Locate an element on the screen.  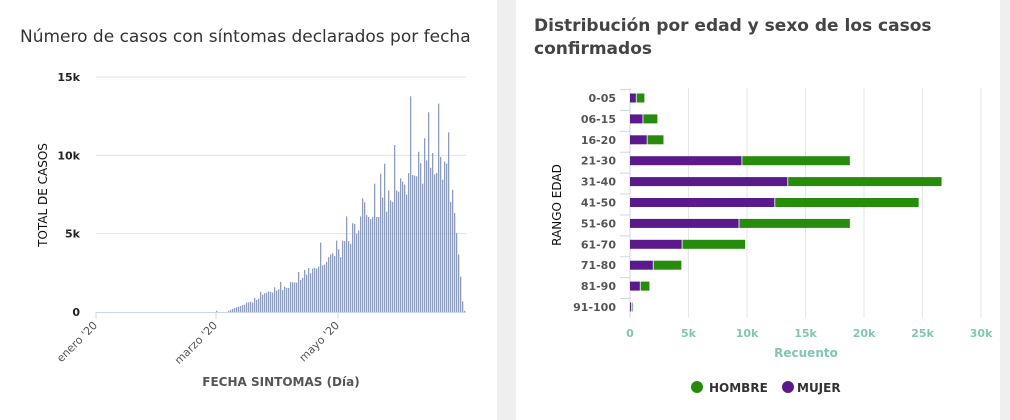
y-category-label: 21-30 is located at coordinates (599, 161).